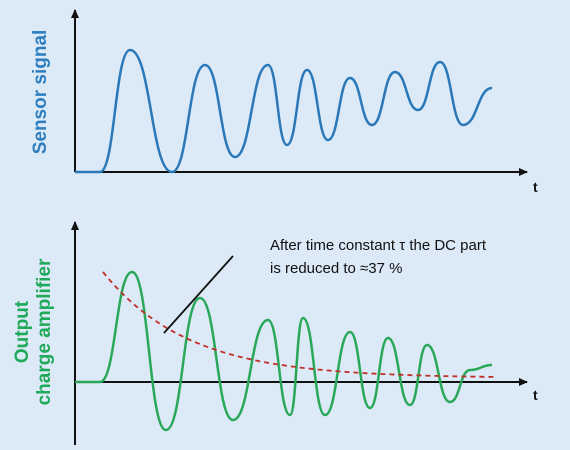  I want to click on y-axis-label: charge amplifier, so click(44, 331).